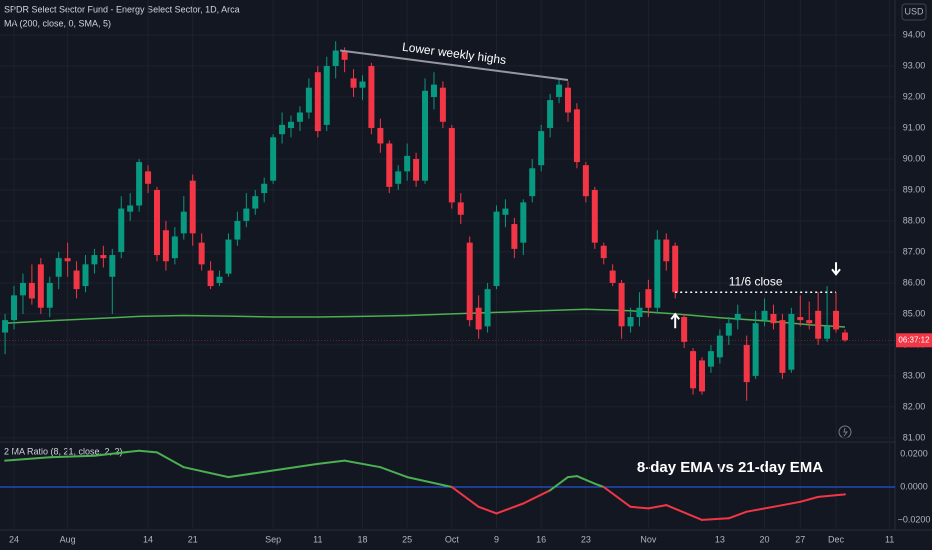 The image size is (932, 550). I want to click on trend-line, so click(454, 65).